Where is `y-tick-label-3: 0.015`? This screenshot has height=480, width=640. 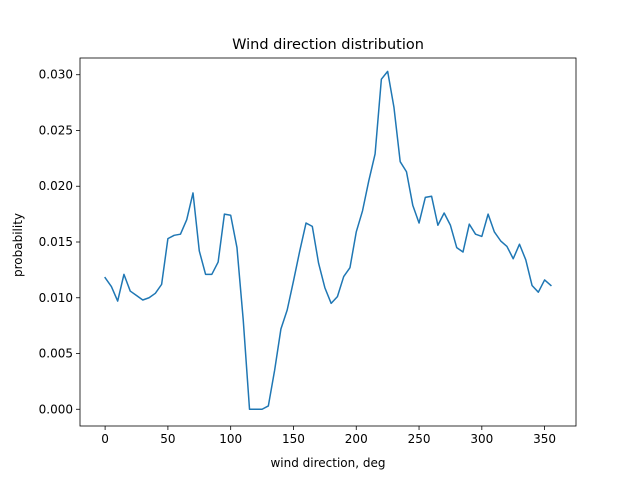 y-tick-label-3: 0.015 is located at coordinates (56, 242).